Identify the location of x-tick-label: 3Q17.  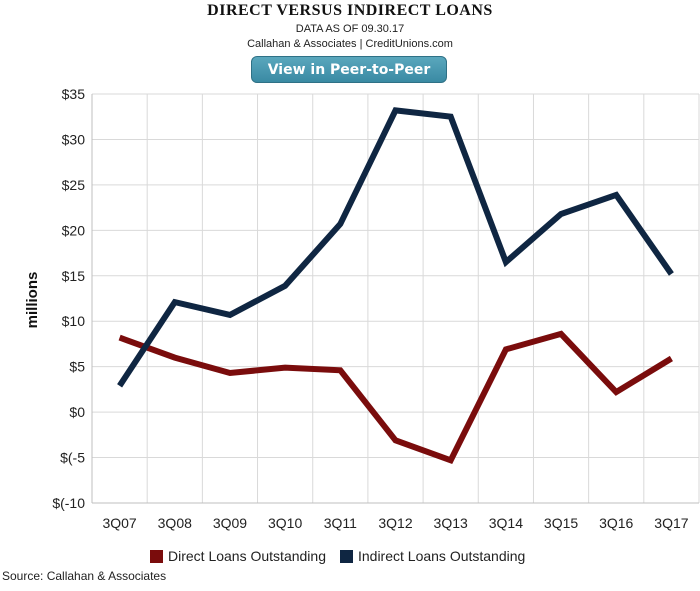
(671, 523).